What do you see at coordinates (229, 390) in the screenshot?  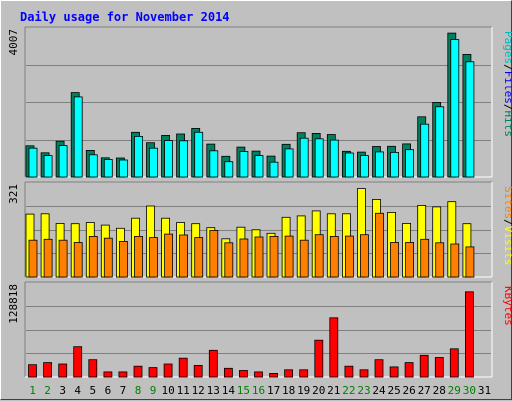 I see `day-label-14: 14` at bounding box center [229, 390].